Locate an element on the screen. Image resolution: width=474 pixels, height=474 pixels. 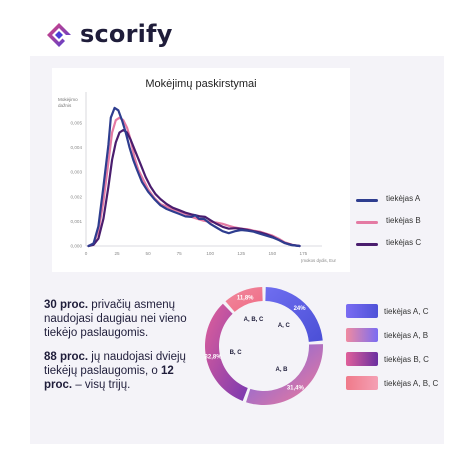
series-line-a is located at coordinates (194, 177).